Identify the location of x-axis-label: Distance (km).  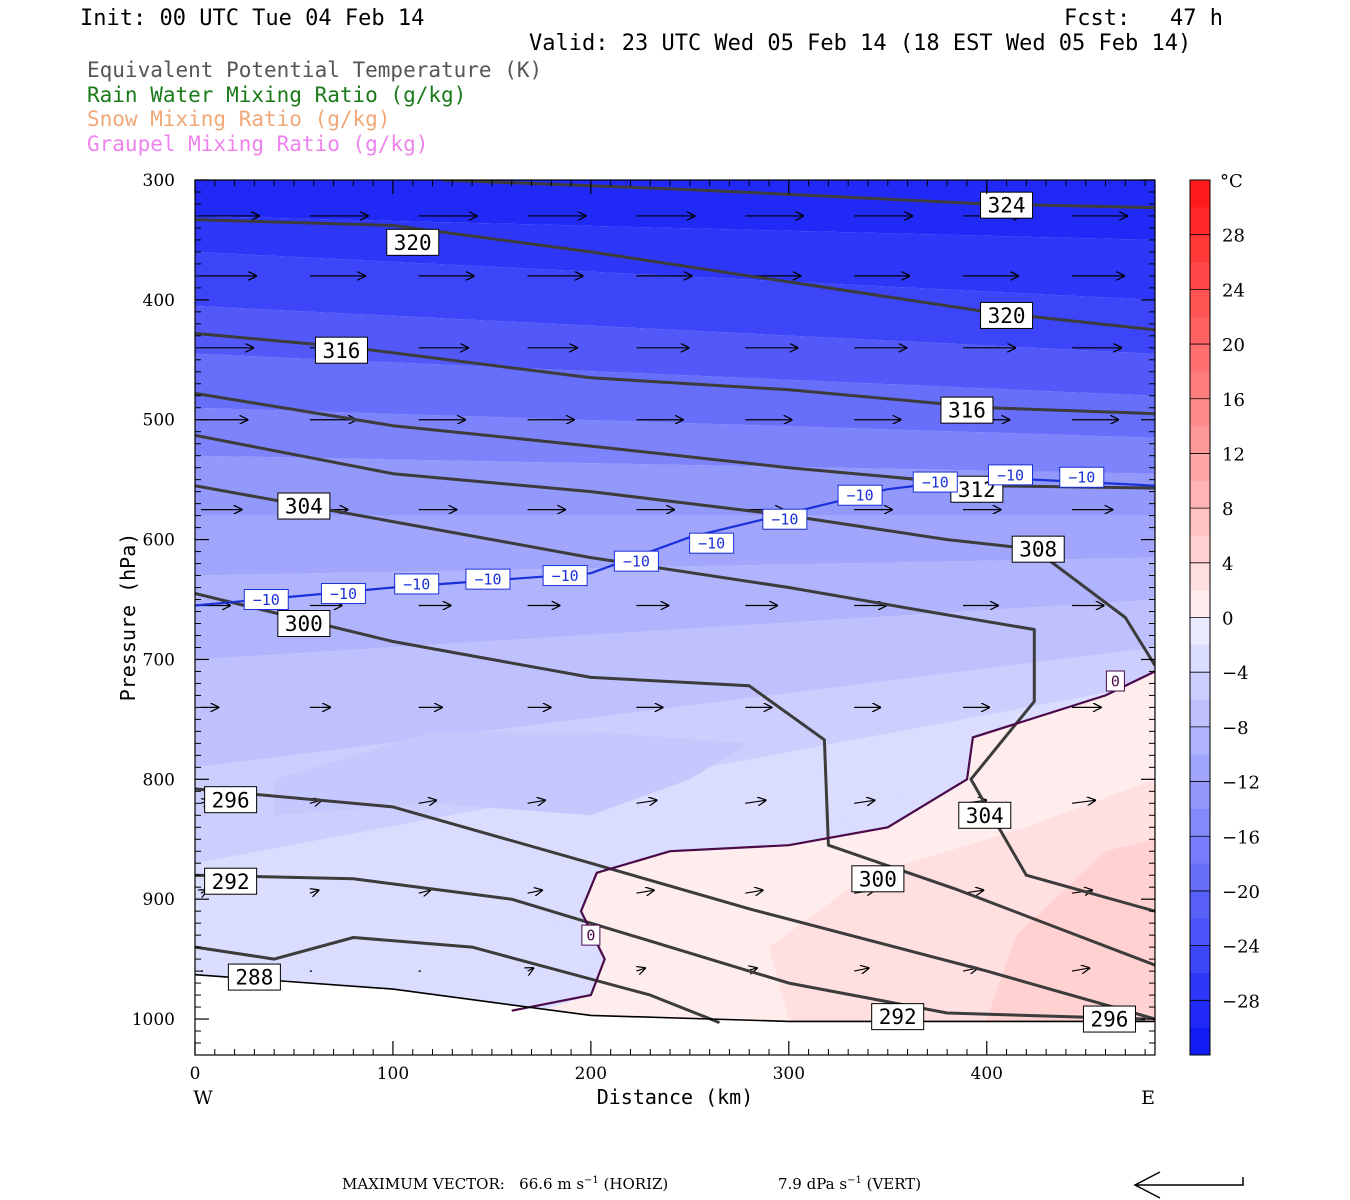
(675, 1097).